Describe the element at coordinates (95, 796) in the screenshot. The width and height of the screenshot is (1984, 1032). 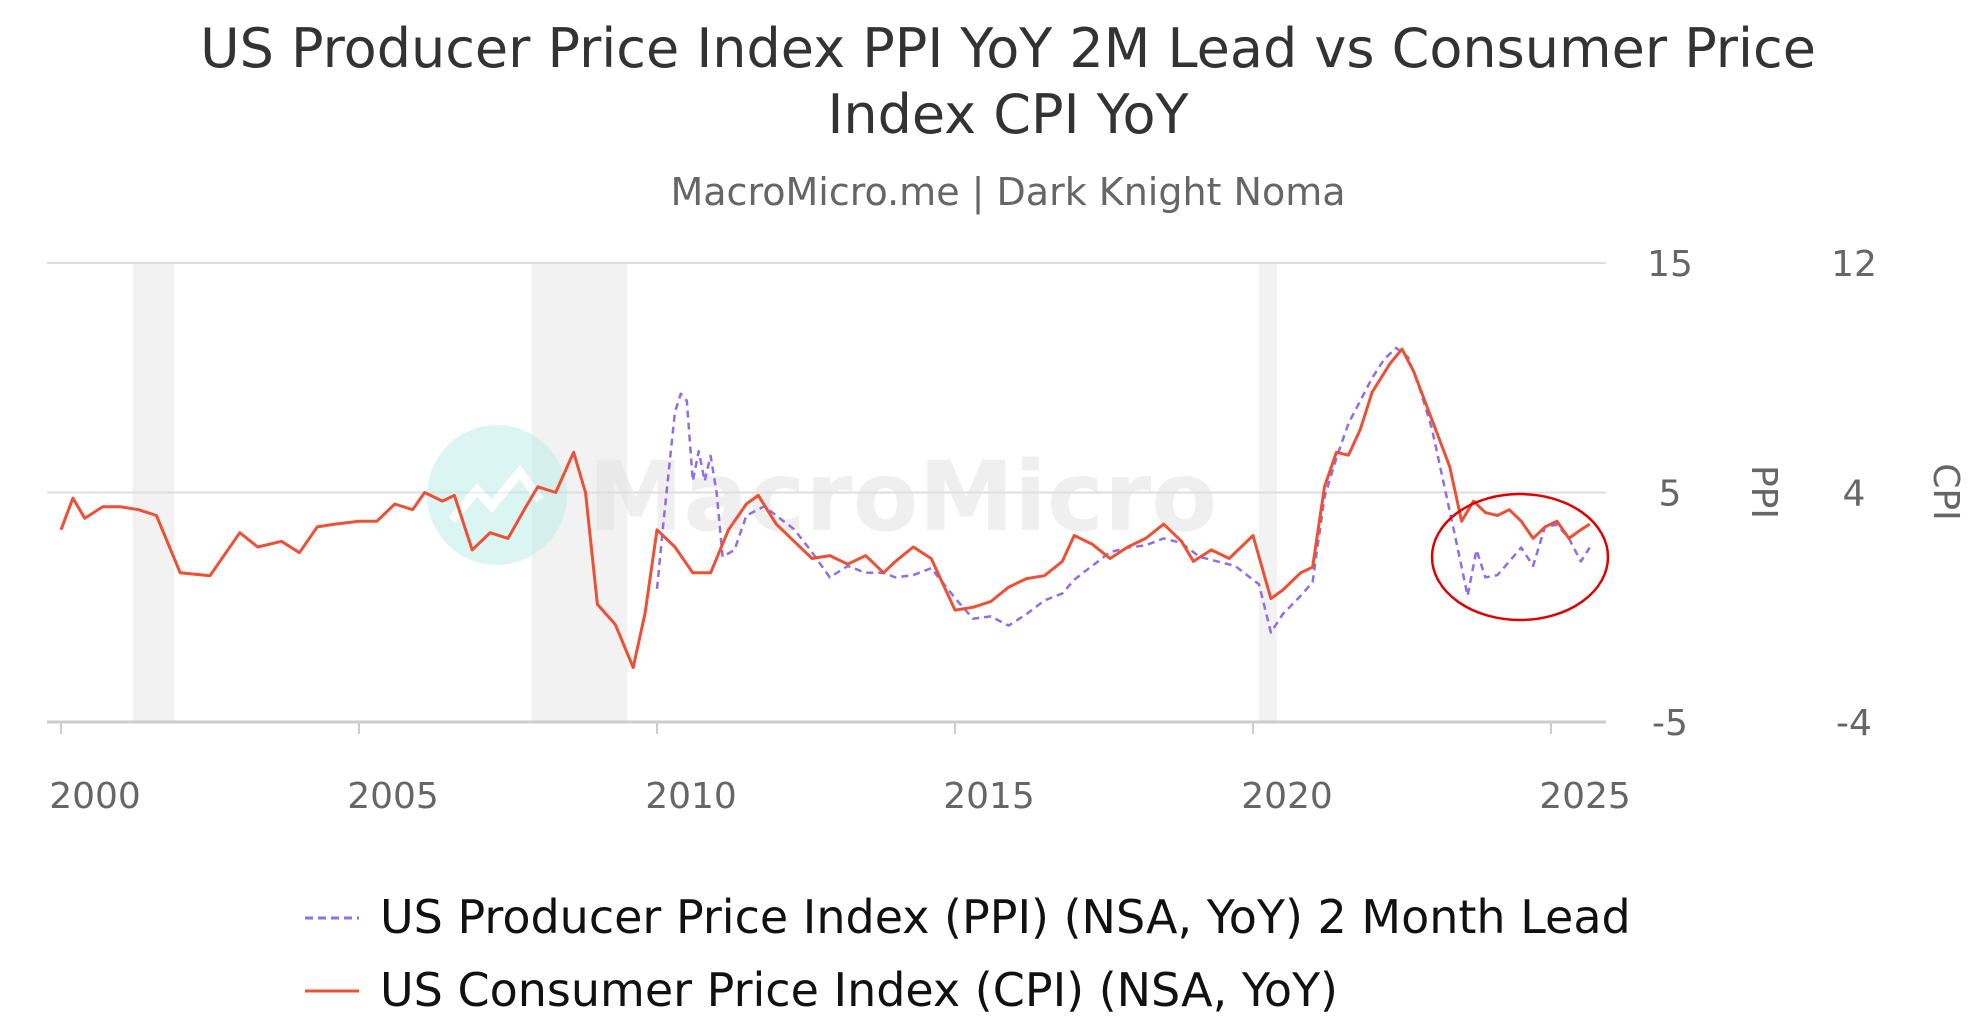
I see `x-tick-label: 2000` at that location.